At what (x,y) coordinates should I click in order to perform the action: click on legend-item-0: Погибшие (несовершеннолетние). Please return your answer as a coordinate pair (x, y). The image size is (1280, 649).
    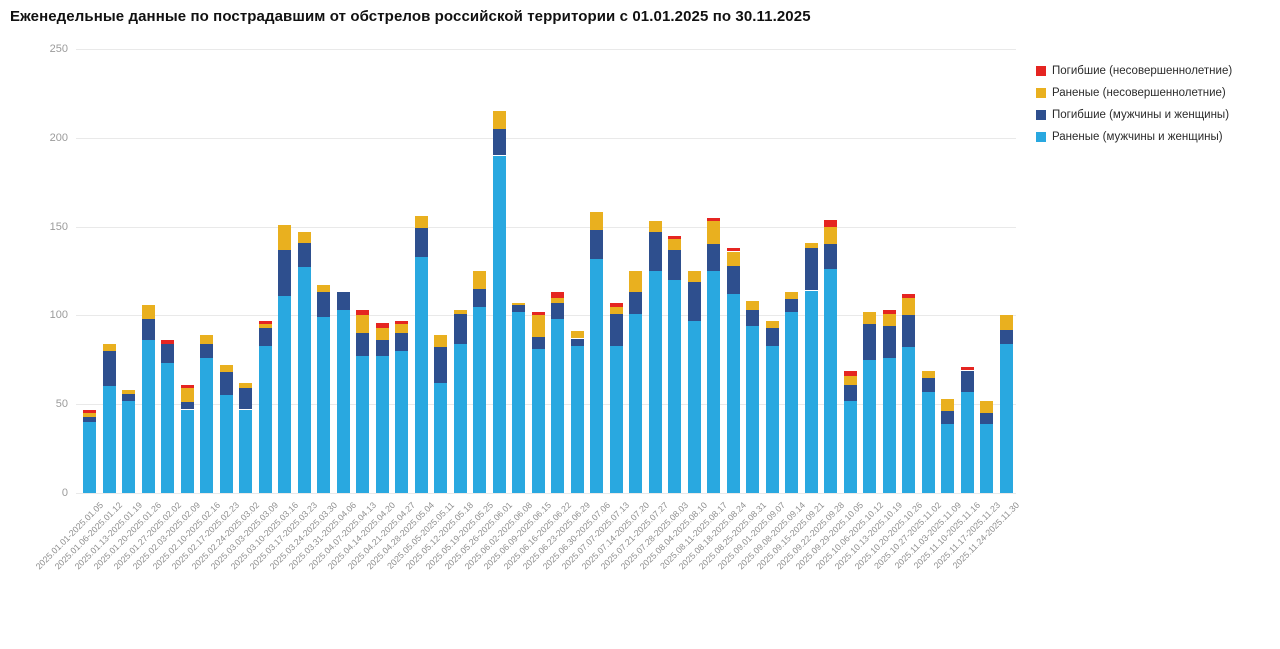
    Looking at the image, I should click on (1134, 71).